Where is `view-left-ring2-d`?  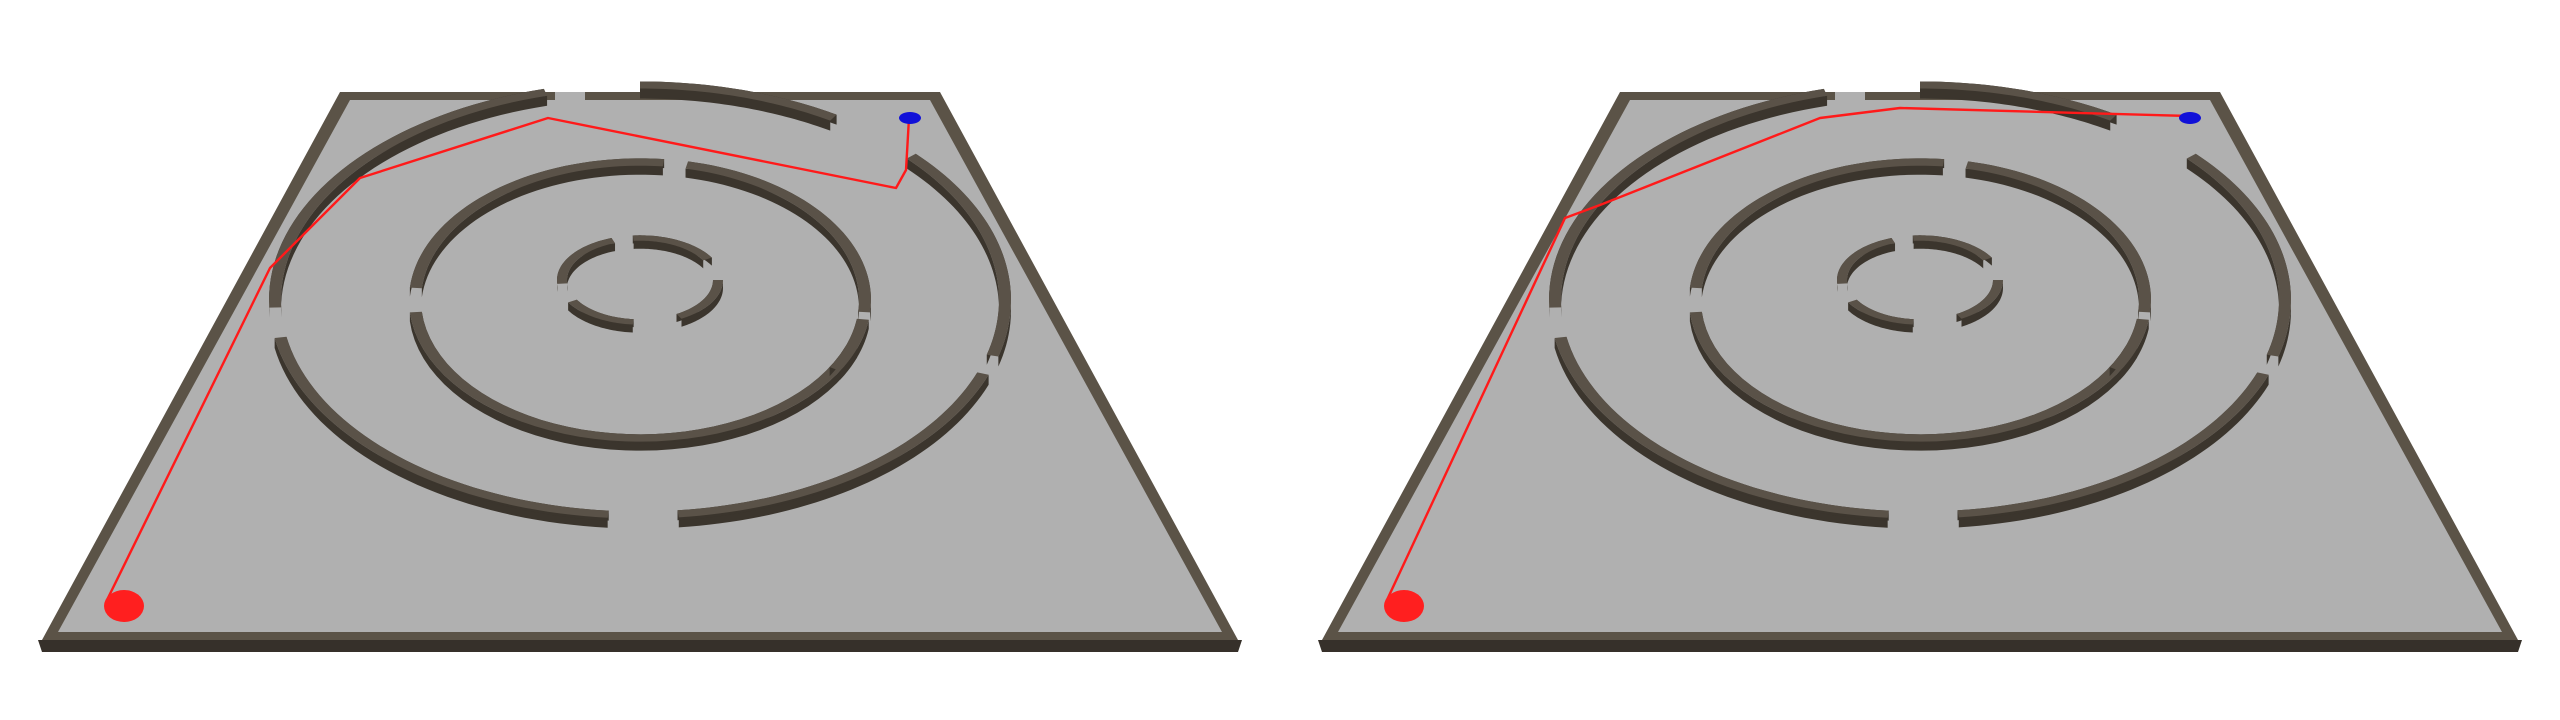
view-left-ring2-d is located at coordinates (849, 349).